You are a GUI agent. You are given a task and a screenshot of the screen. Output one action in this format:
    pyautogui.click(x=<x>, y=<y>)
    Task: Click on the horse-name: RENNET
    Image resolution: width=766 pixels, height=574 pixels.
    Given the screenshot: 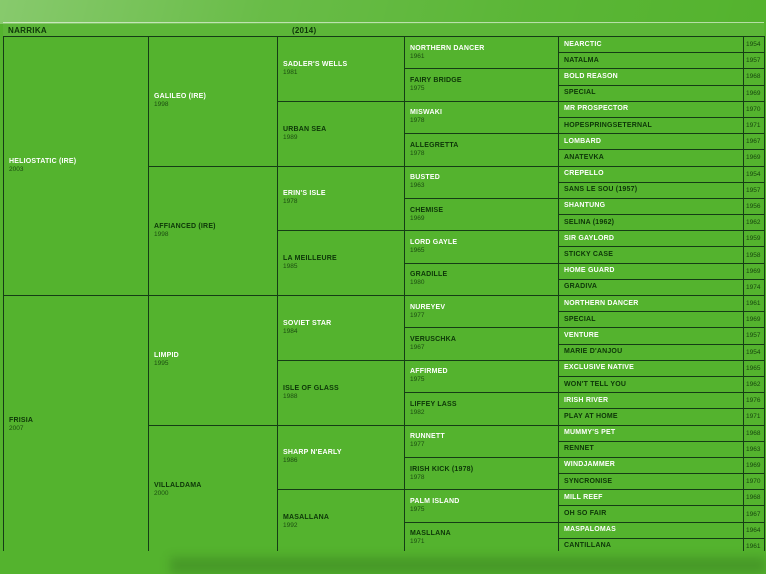 What is the action you would take?
    pyautogui.click(x=579, y=449)
    